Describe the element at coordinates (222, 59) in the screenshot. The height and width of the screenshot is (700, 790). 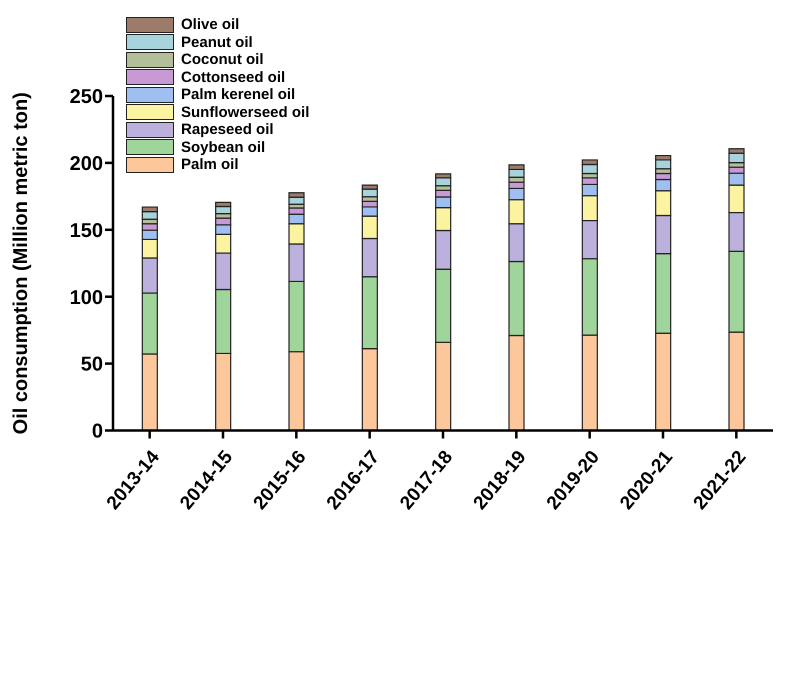
I see `legend-label: Coconut oil` at that location.